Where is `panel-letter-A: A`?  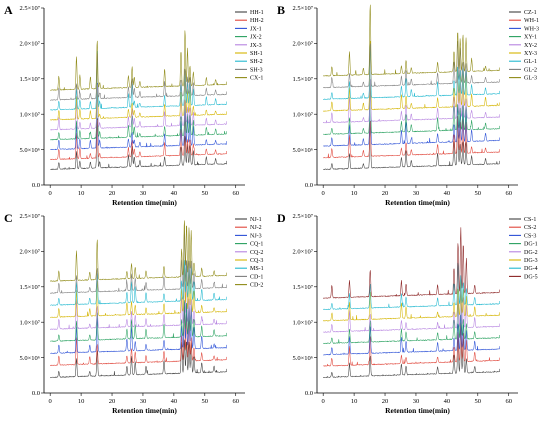 panel-letter-A: A is located at coordinates (8, 10).